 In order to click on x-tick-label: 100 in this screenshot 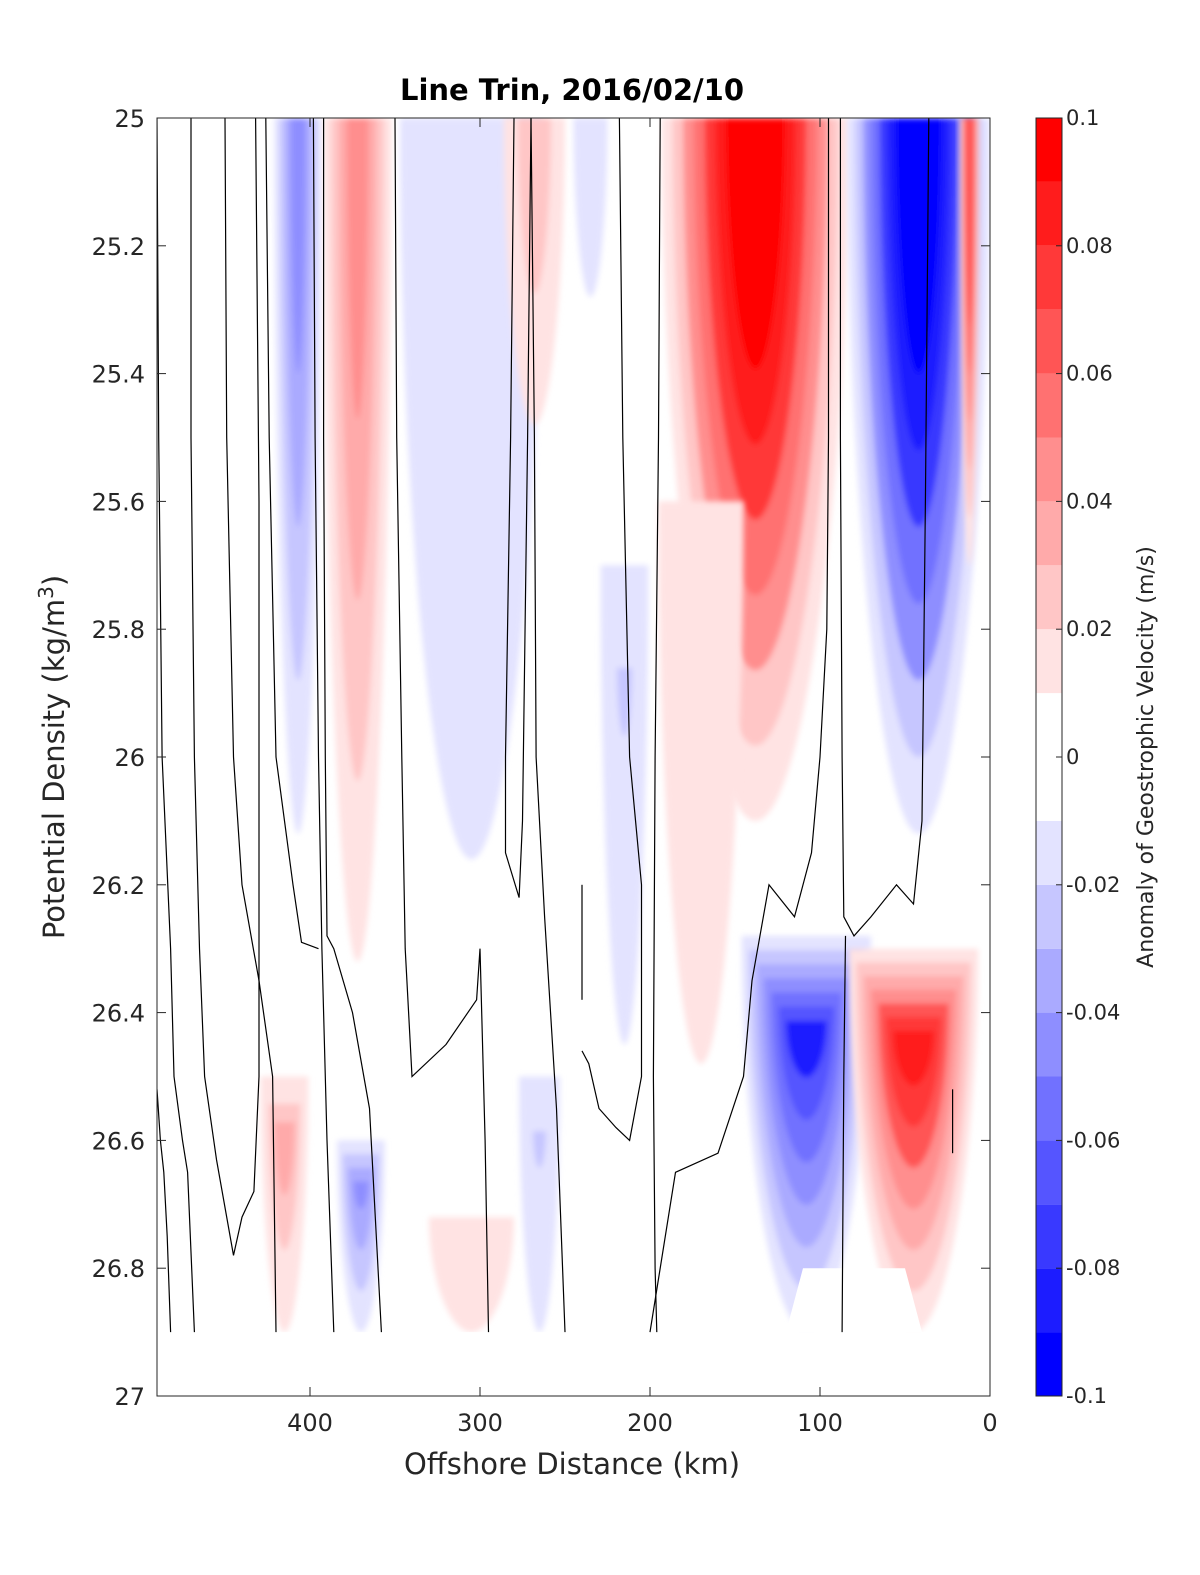, I will do `click(820, 1423)`.